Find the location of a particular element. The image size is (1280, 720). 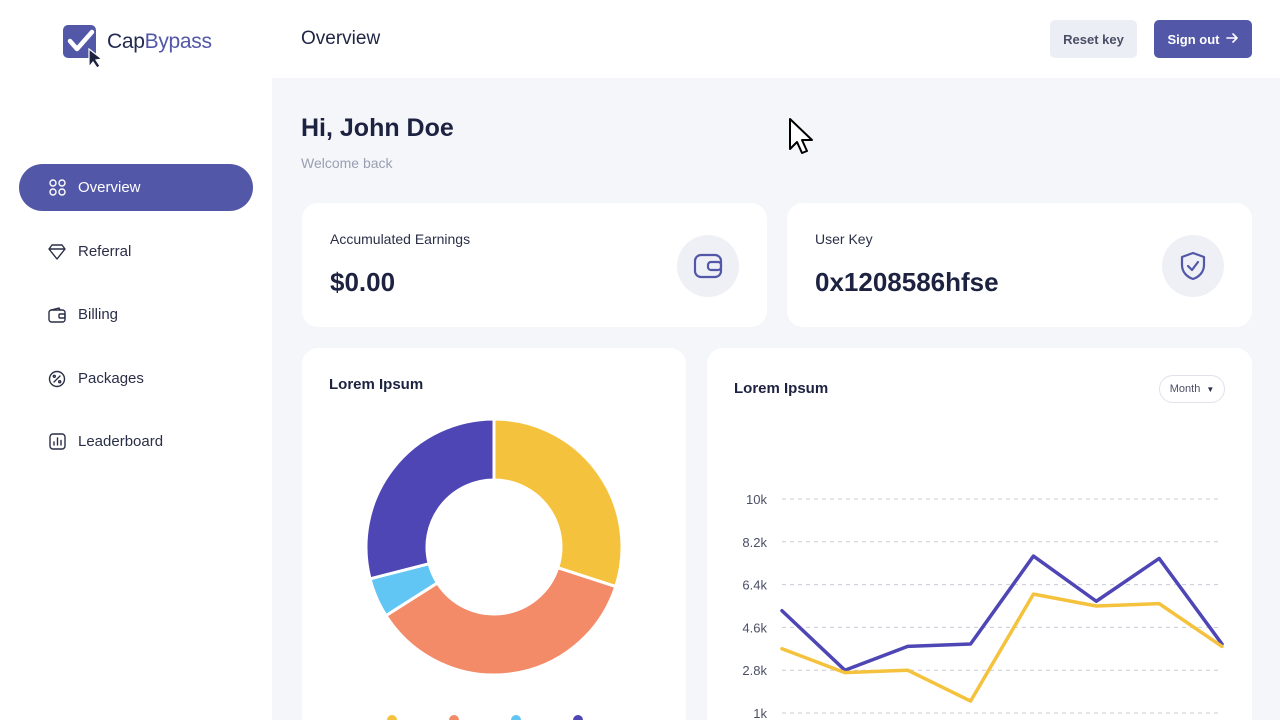

reset-key-button: Reset key is located at coordinates (1093, 39).